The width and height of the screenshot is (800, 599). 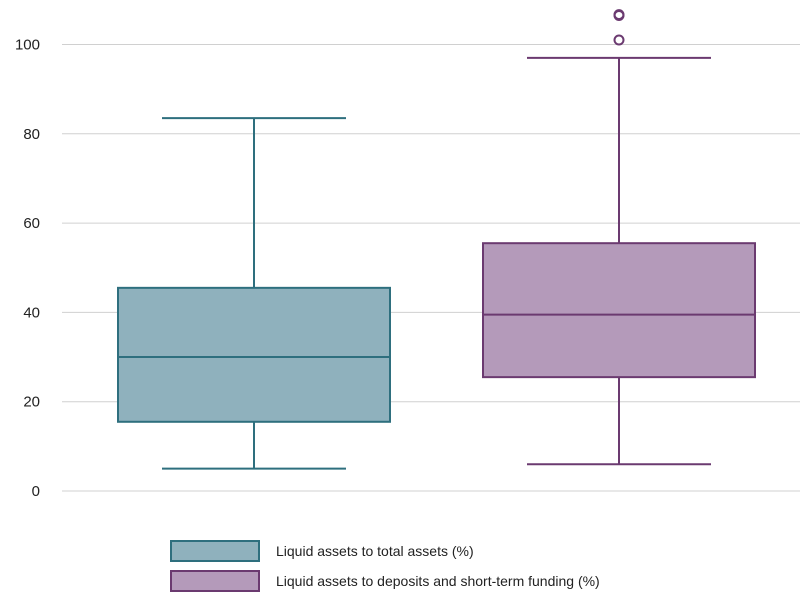 What do you see at coordinates (31, 223) in the screenshot?
I see `y-tick-label: 60` at bounding box center [31, 223].